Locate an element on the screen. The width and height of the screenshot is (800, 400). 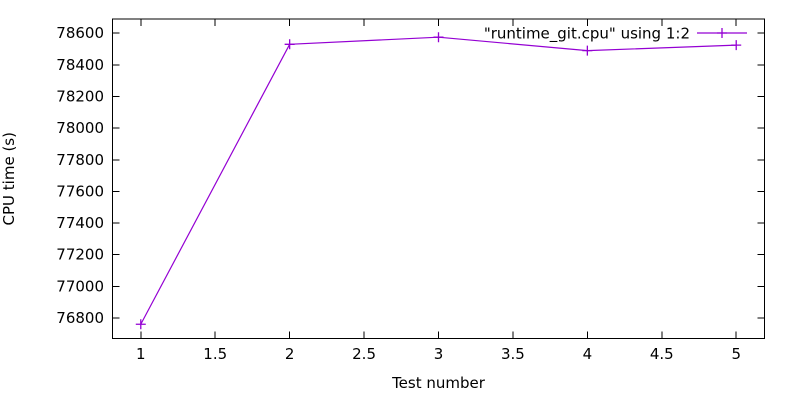
legend: "runtime_git.cpu" using 1:2 is located at coordinates (615, 34).